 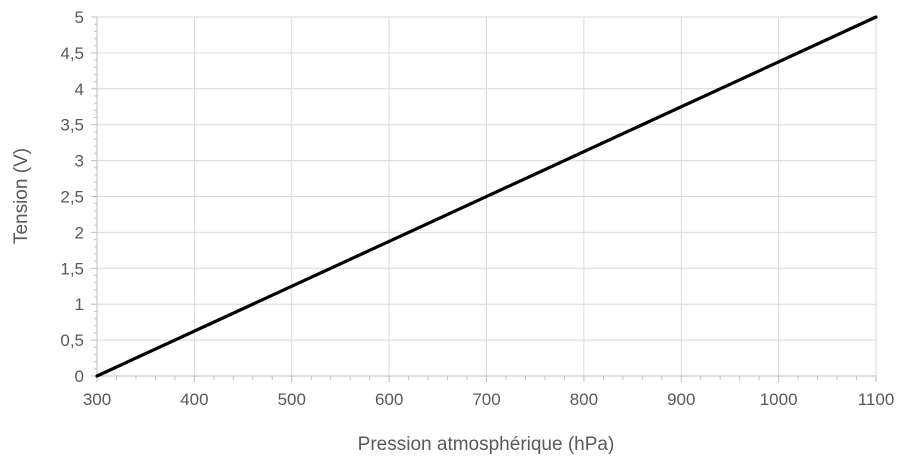 What do you see at coordinates (72, 125) in the screenshot?
I see `y-tick-label: 3,5` at bounding box center [72, 125].